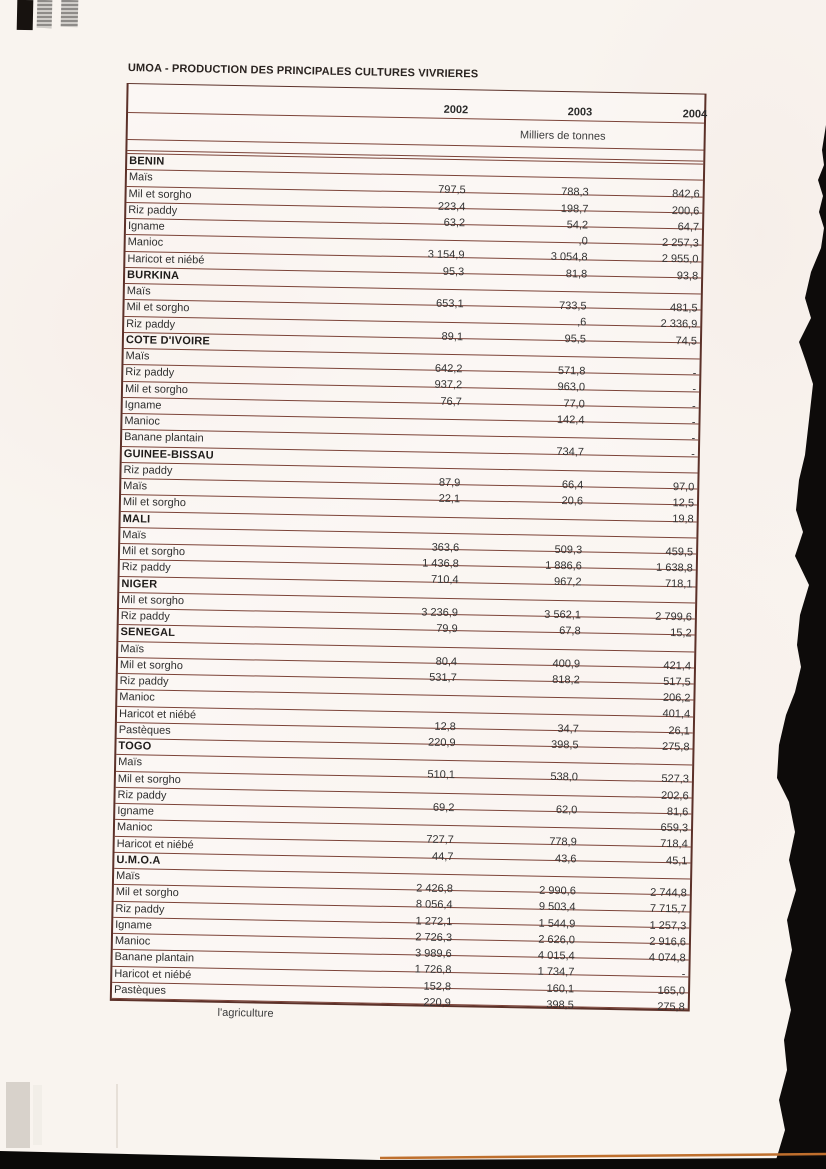  I want to click on section-label: TOGO, so click(135, 746).